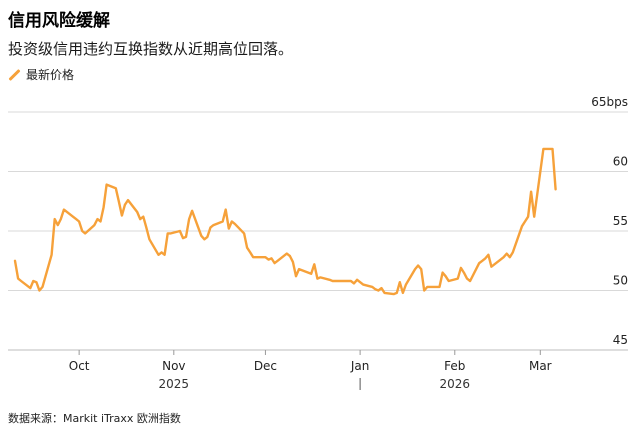 The height and width of the screenshot is (432, 636). Describe the element at coordinates (94, 418) in the screenshot. I see `source-note: 数据来源：Markit iTraxx 欧洲指数` at that location.